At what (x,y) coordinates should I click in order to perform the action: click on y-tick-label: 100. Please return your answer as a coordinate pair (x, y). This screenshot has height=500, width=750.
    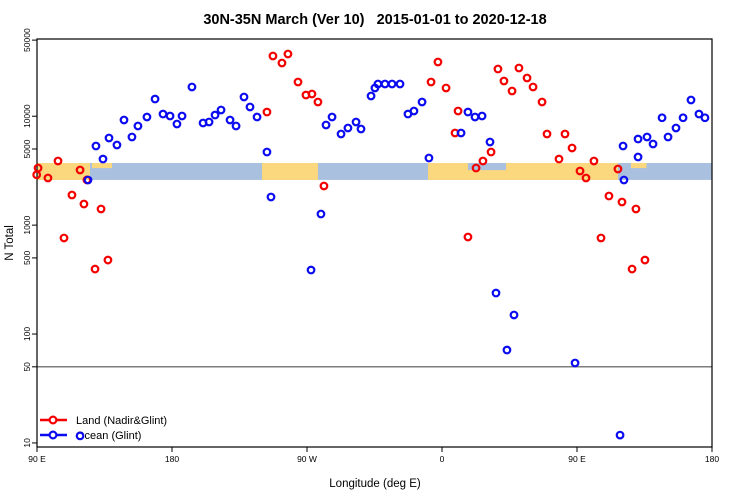
    Looking at the image, I should click on (27, 334).